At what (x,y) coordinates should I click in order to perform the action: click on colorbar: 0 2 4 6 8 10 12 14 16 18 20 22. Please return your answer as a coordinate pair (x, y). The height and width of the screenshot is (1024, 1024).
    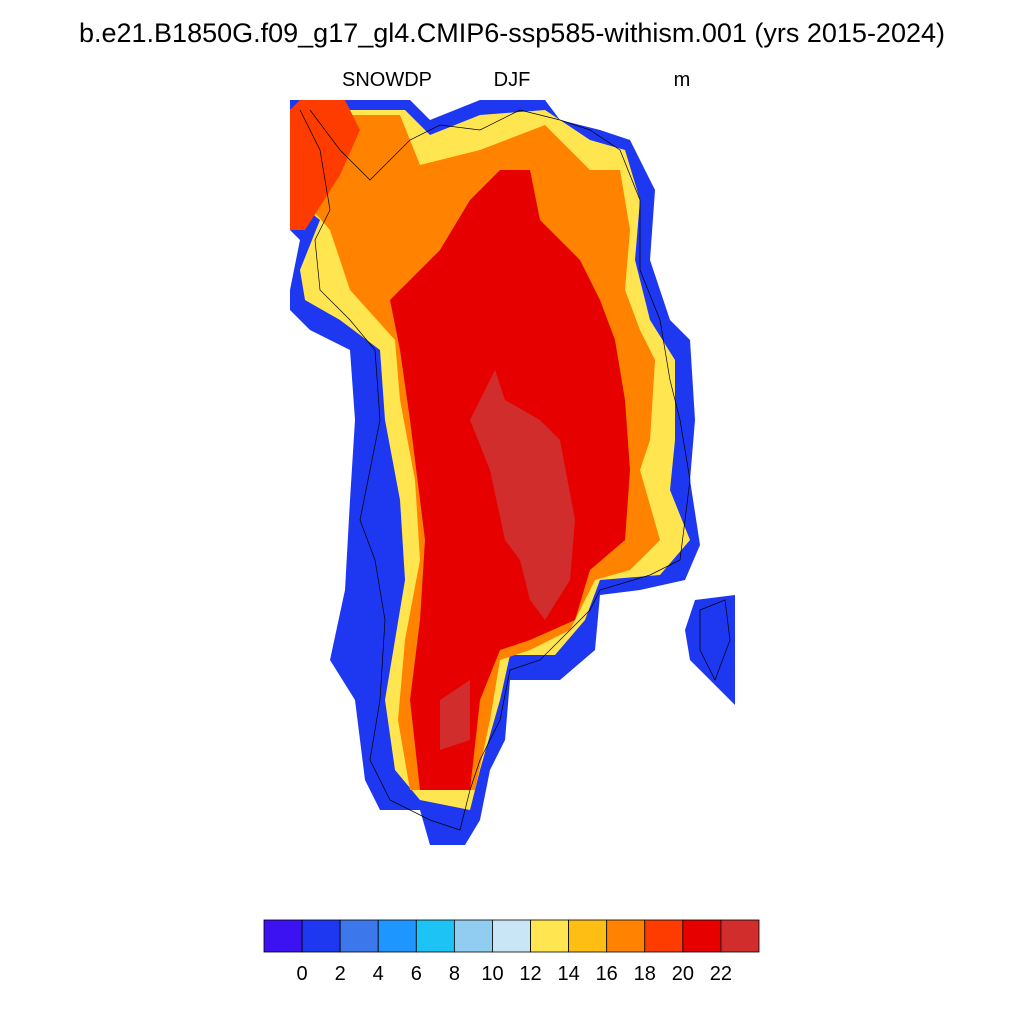
    Looking at the image, I should click on (511, 952).